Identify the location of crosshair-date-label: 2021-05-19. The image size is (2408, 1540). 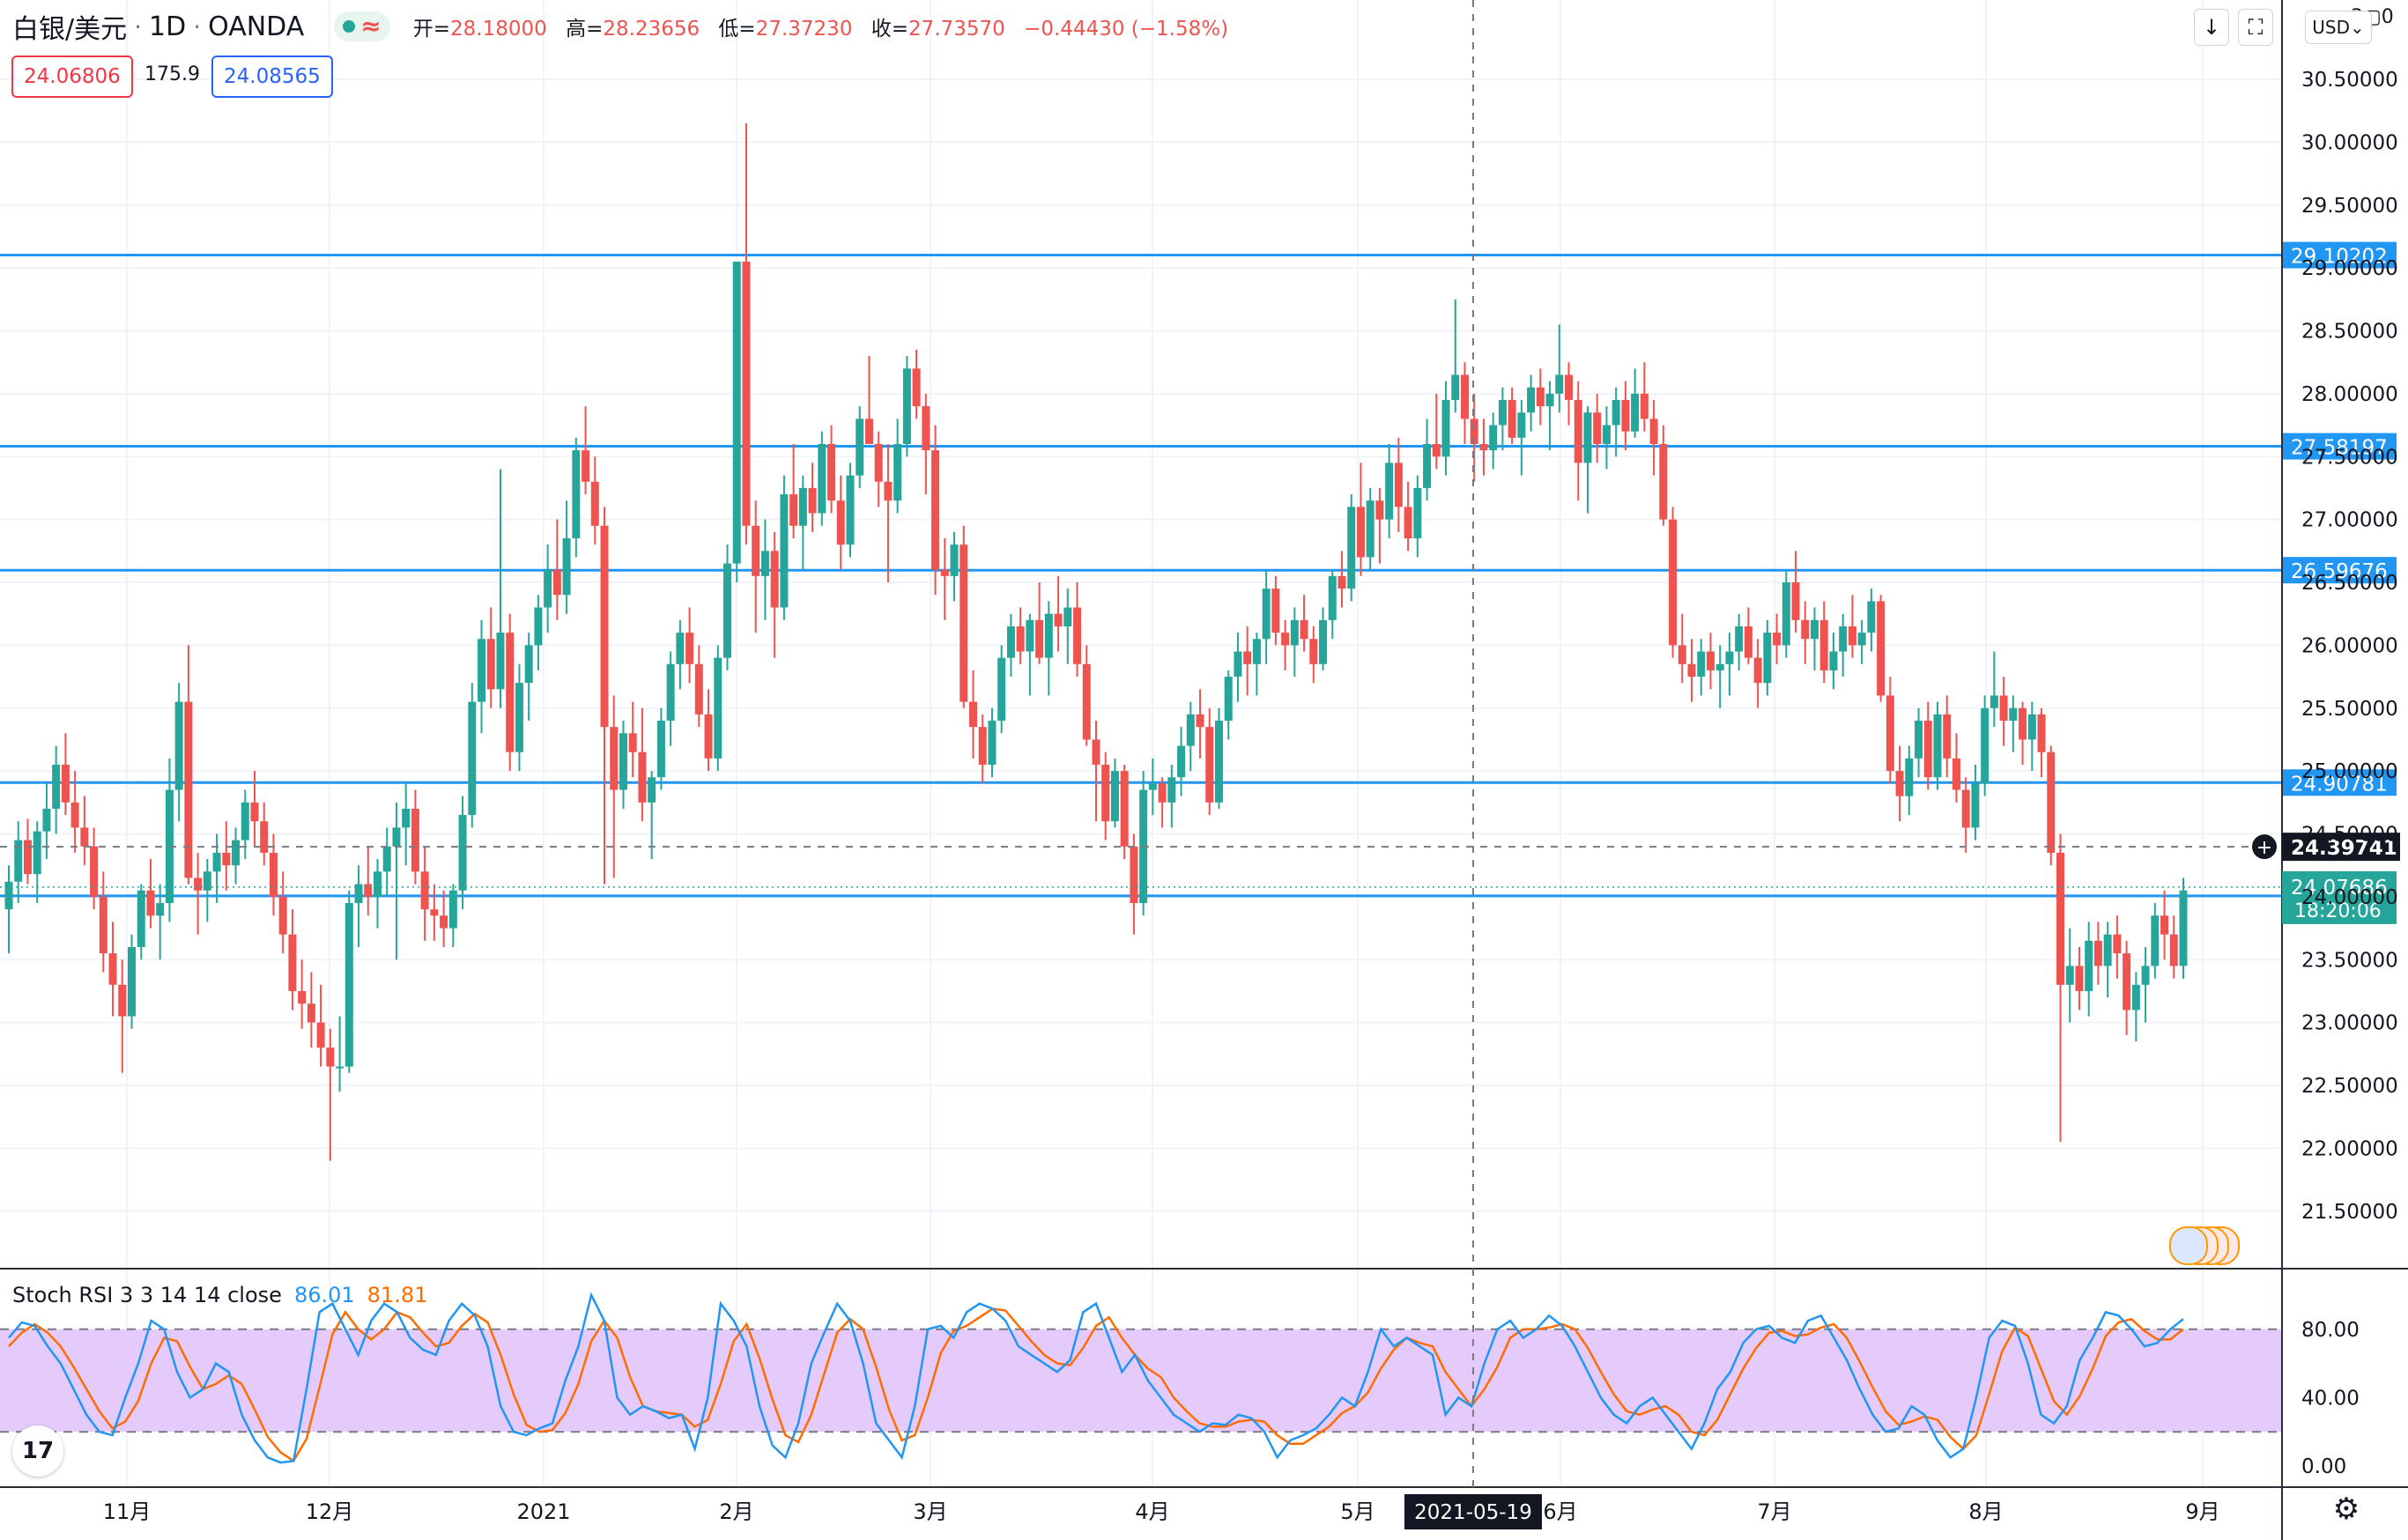
(1473, 1513).